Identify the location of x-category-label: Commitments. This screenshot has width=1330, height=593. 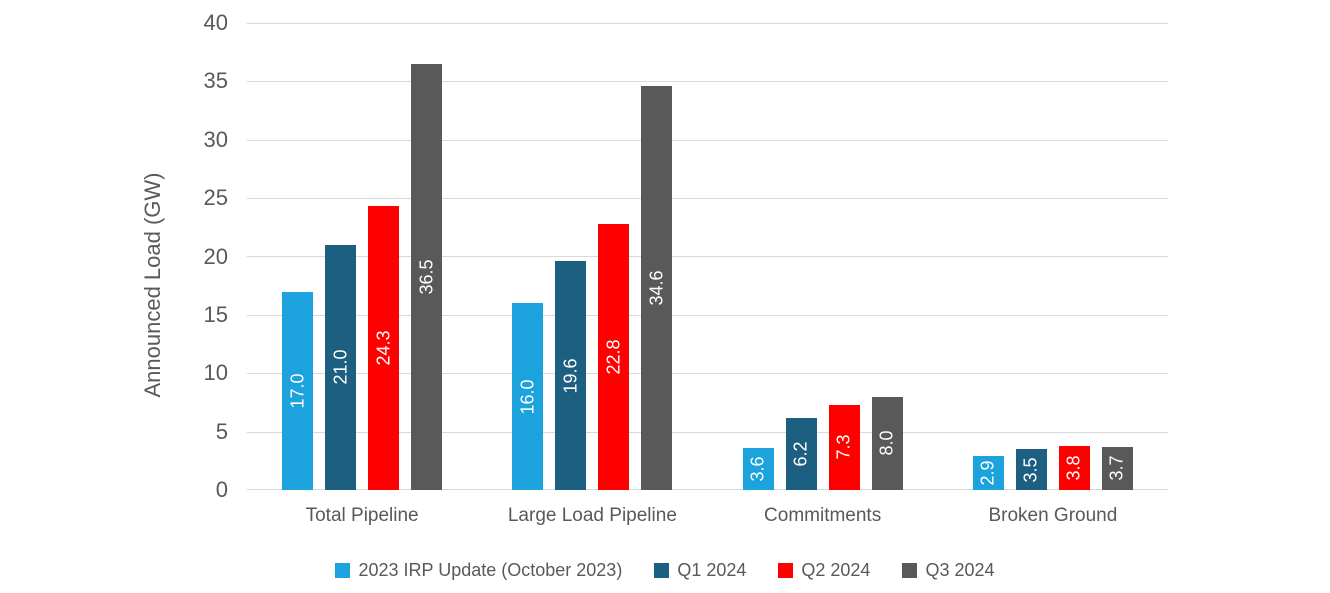
(823, 515).